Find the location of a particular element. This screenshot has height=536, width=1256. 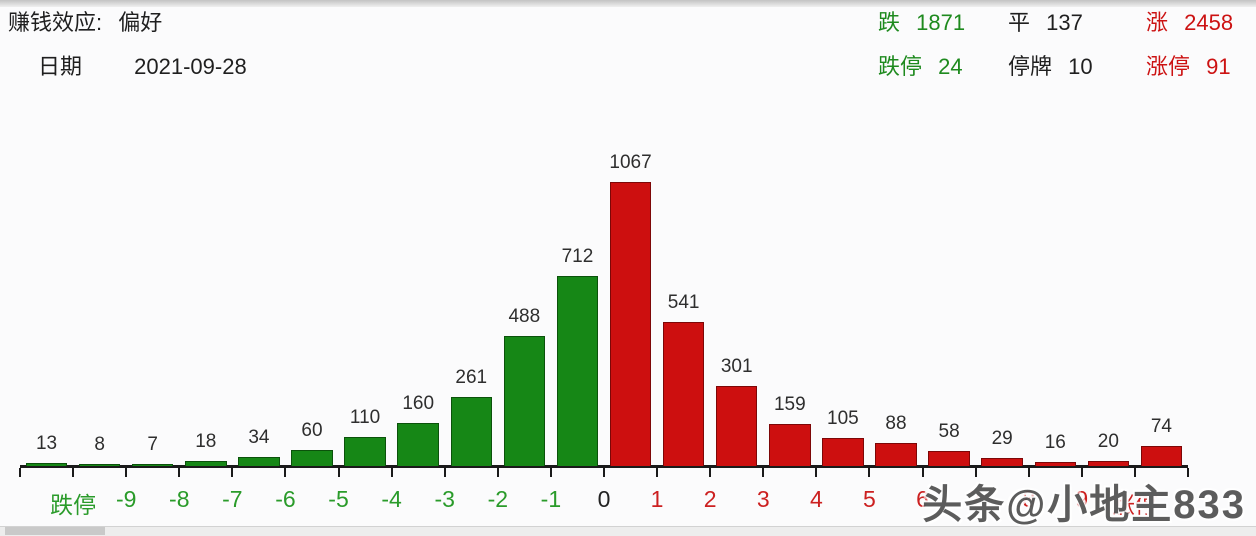

bar-value-label: 58 is located at coordinates (949, 431).